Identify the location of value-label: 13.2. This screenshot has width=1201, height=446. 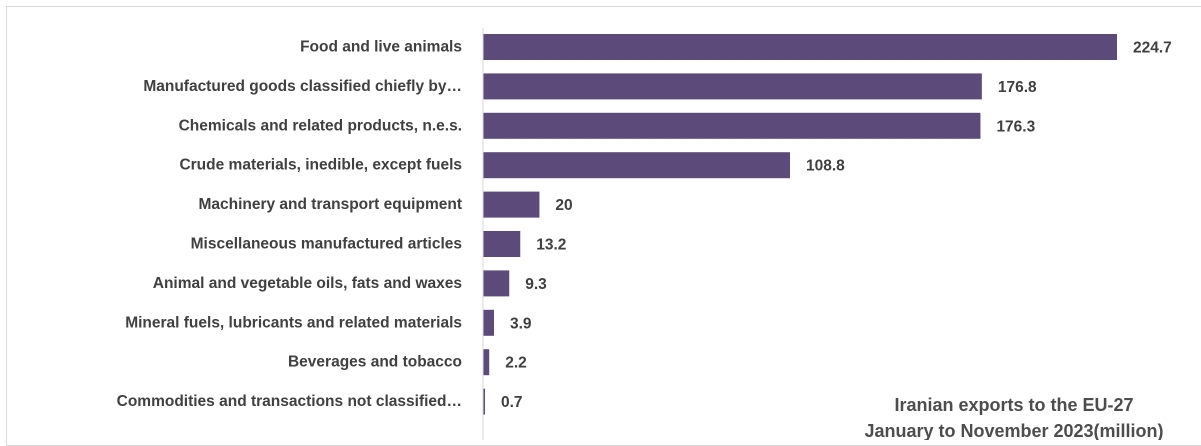
(551, 245).